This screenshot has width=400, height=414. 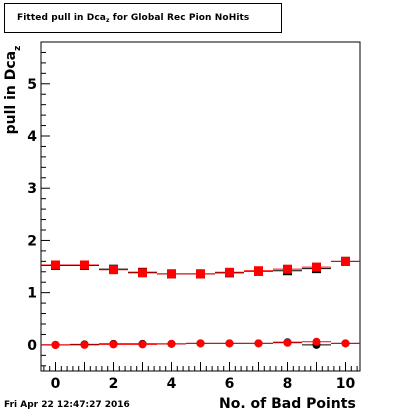 I want to click on chart-title-rest: for Global Rec Pion NoHits, so click(x=179, y=18).